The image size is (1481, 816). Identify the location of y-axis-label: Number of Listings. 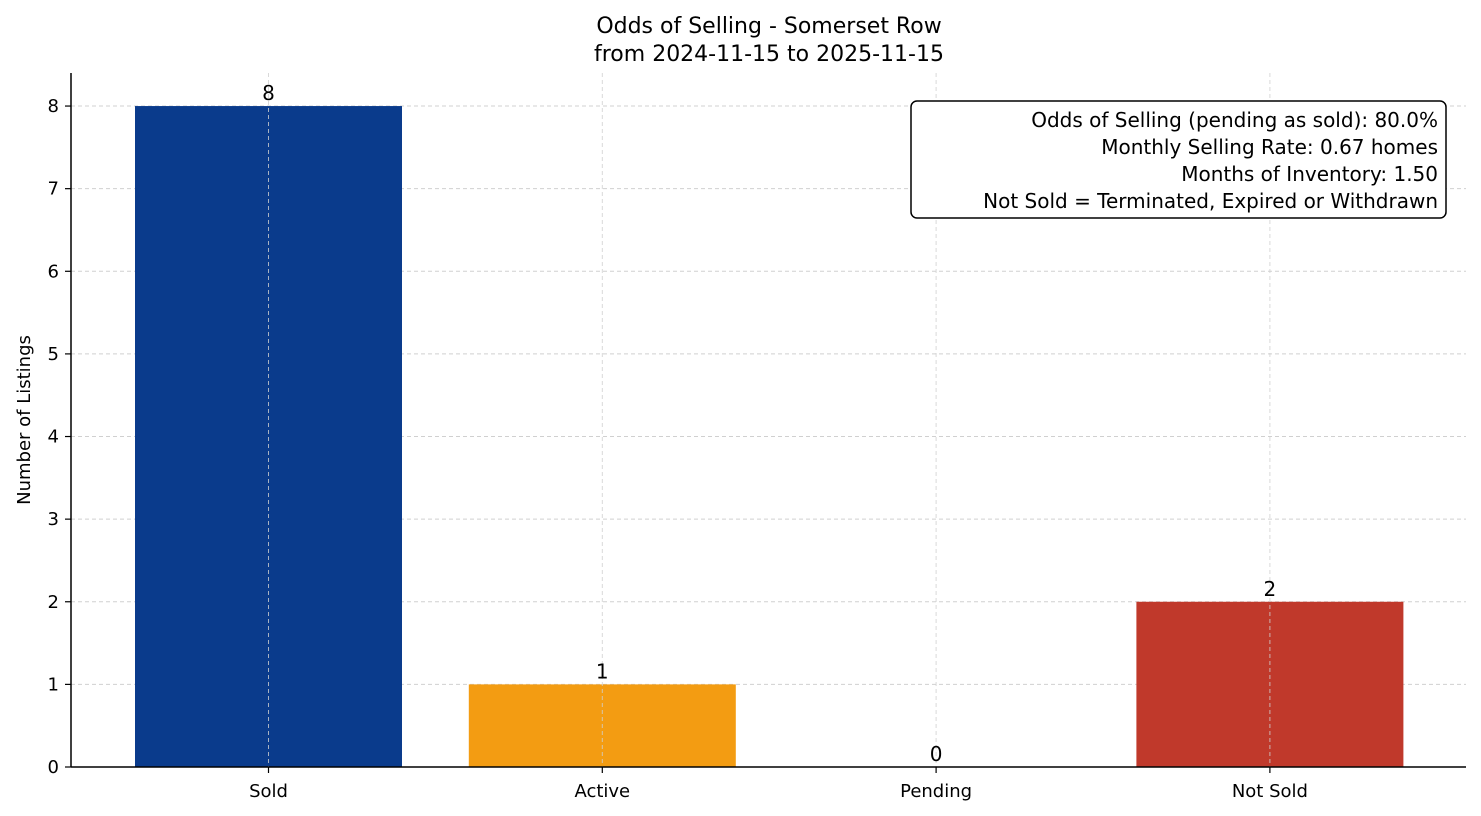
(24, 420).